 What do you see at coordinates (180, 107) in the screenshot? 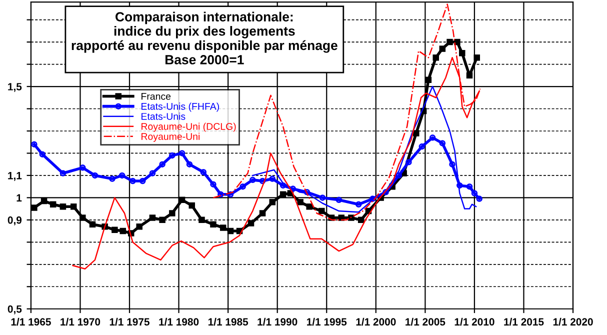
I see `legend-label: Etats-Unis (FHFA)` at bounding box center [180, 107].